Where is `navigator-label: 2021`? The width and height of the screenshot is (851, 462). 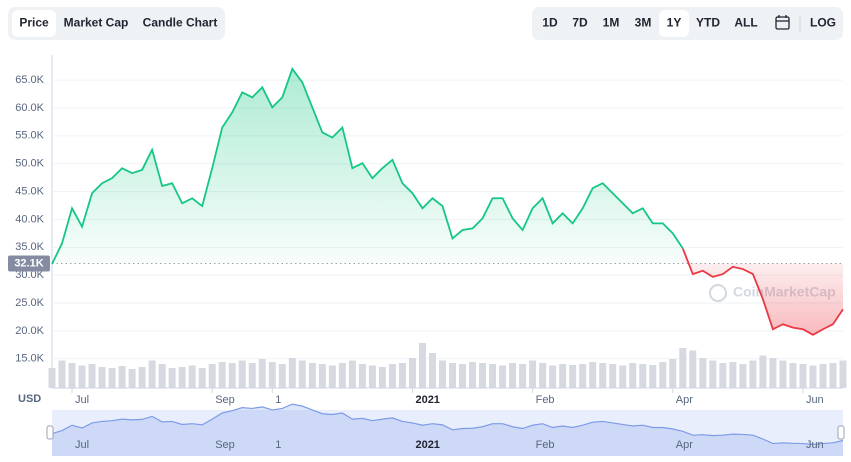
navigator-label: 2021 is located at coordinates (427, 445).